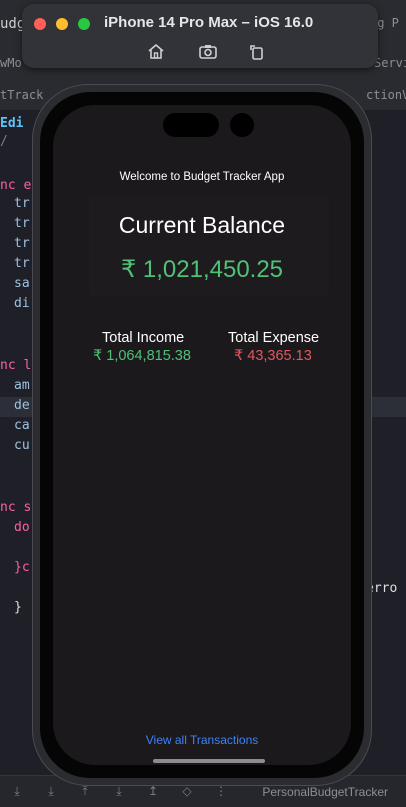 The height and width of the screenshot is (807, 406). I want to click on expense-label: Total Expense, so click(274, 338).